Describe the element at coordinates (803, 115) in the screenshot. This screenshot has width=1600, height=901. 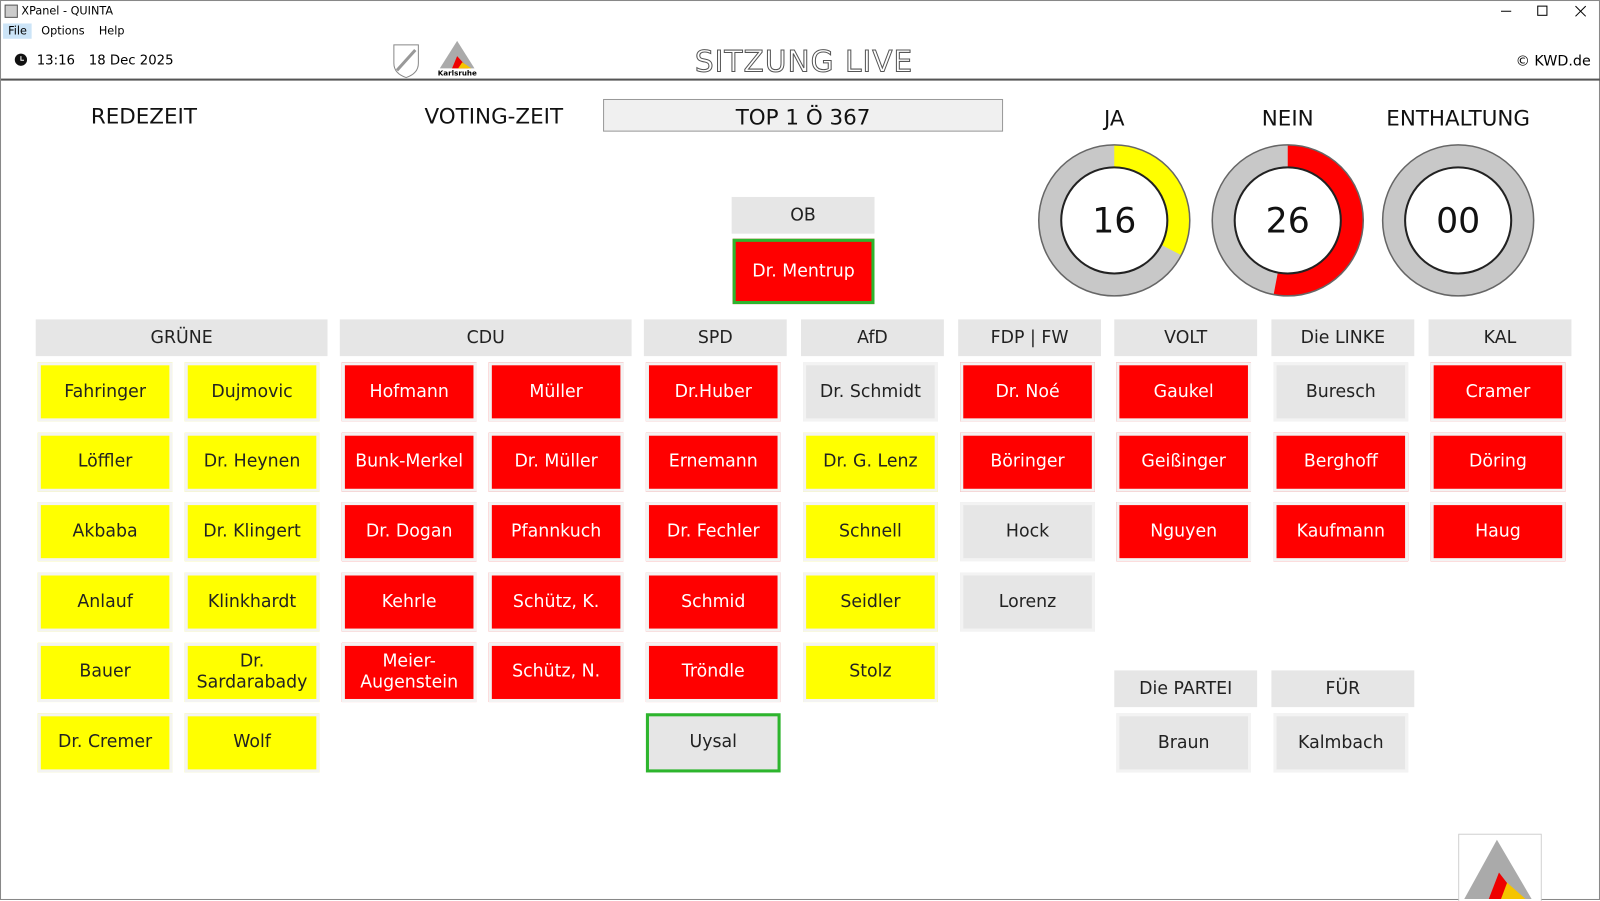
I see `agenda-item: TOP 1 Ö 367` at that location.